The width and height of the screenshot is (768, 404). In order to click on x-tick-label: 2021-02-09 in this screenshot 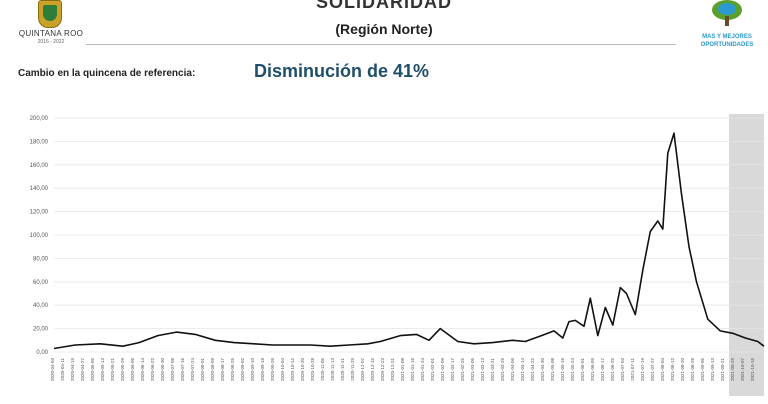, I will do `click(442, 370)`.